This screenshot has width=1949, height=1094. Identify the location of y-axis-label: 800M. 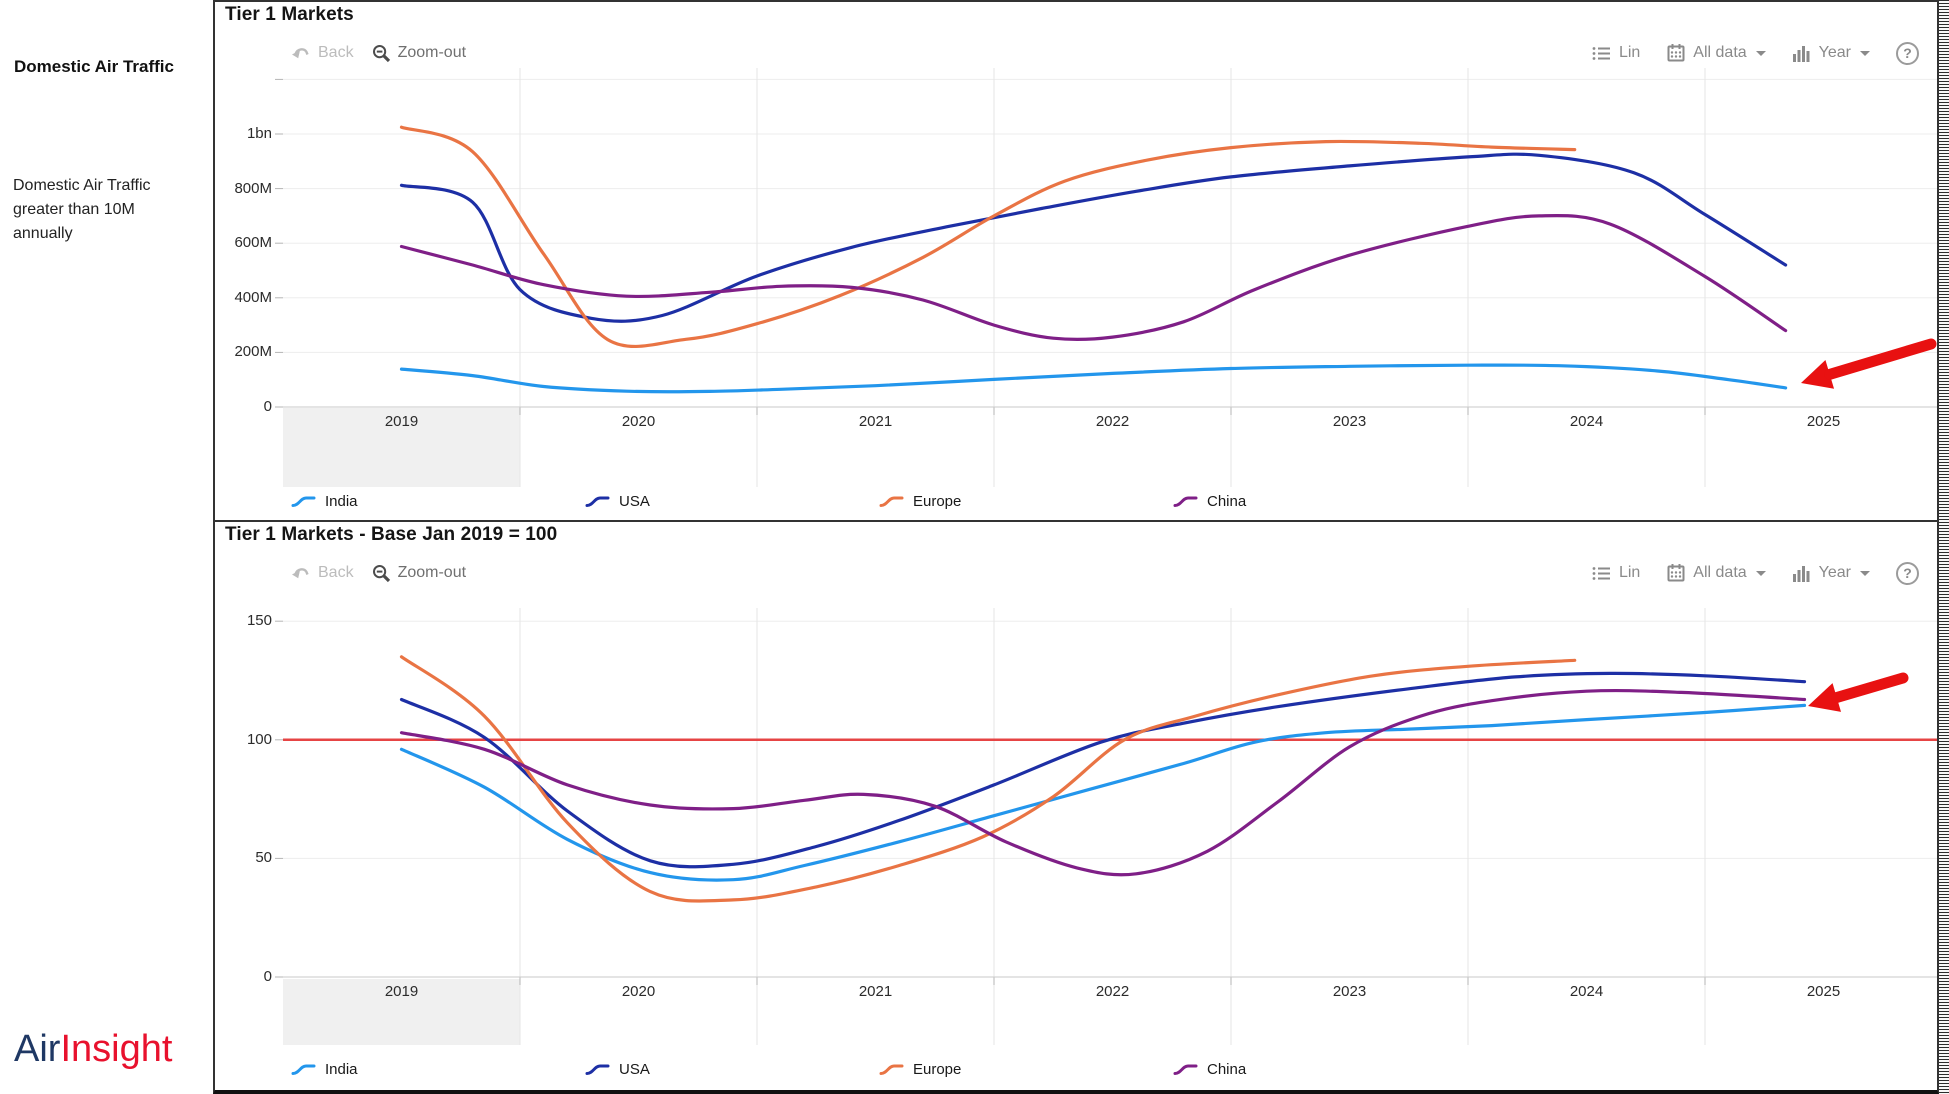
(253, 188).